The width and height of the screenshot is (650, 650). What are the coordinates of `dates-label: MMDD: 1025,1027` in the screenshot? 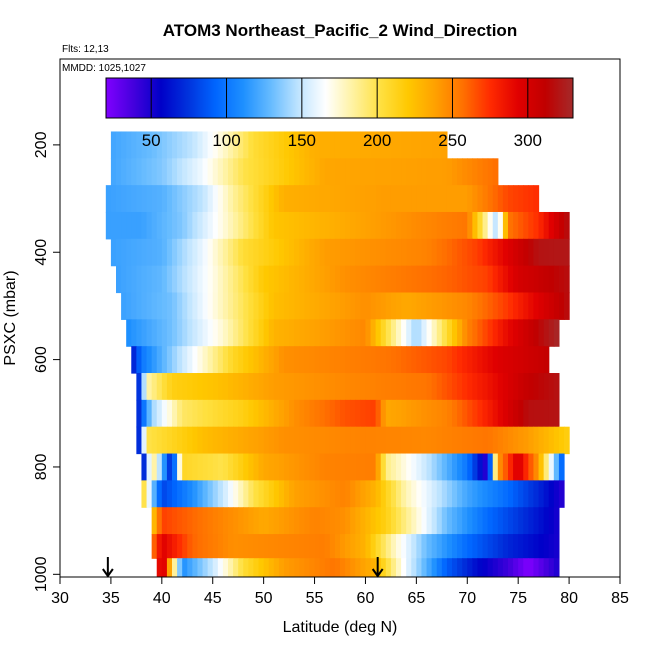 It's located at (104, 68).